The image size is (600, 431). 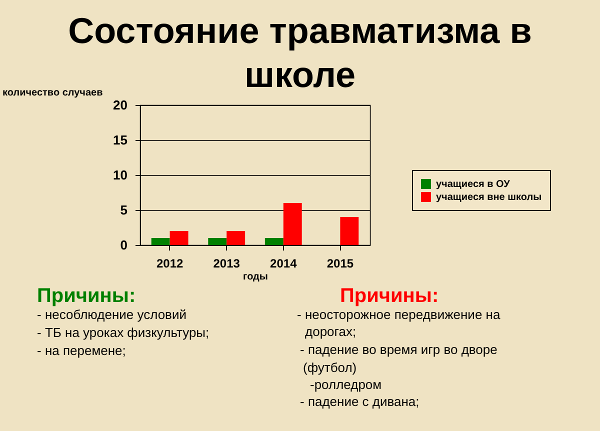 I want to click on text: - неосторожное передвижение на, so click(x=399, y=314).